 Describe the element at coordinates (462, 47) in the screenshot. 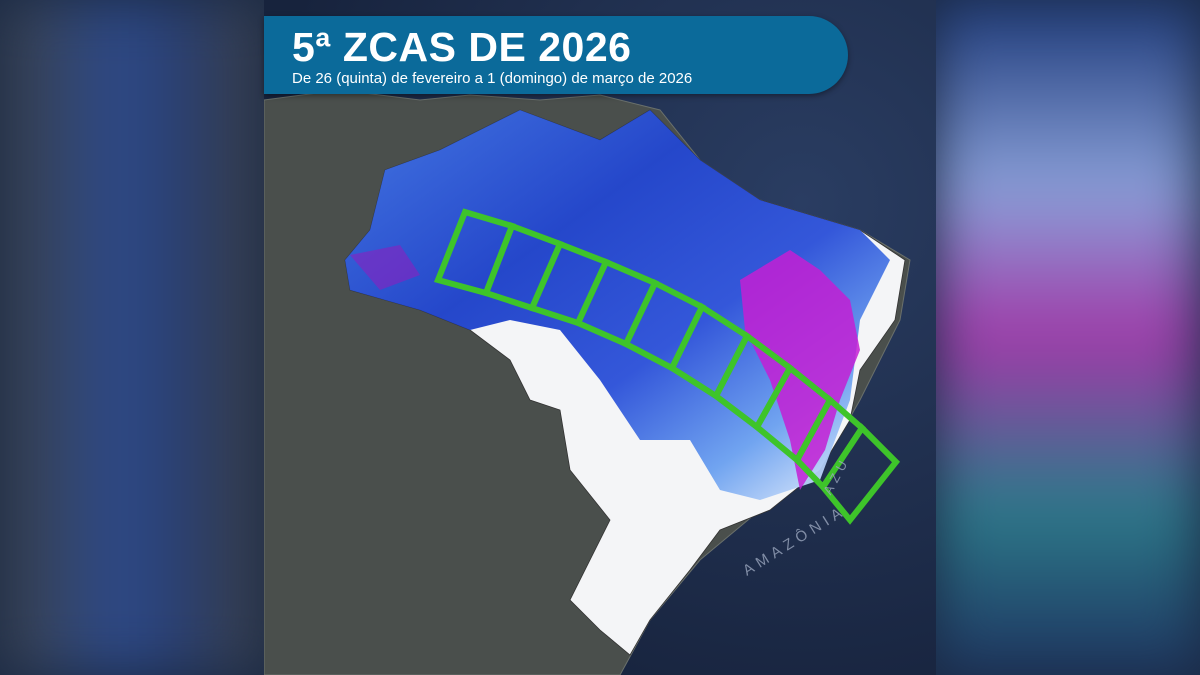

I see `page-title: 5ª ZCAS DE 2026` at that location.